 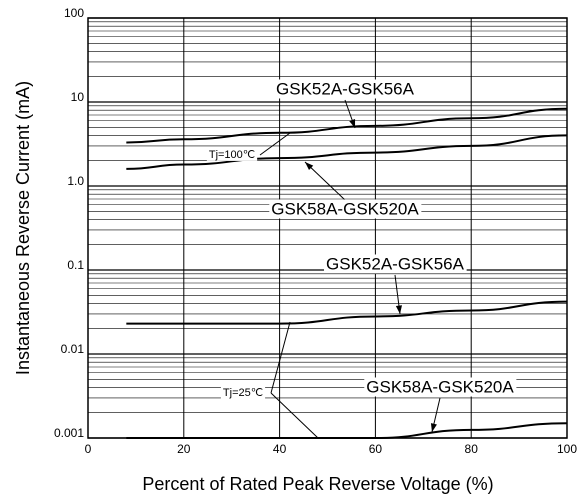 What do you see at coordinates (69, 433) in the screenshot?
I see `y-tick-label: 0.001` at bounding box center [69, 433].